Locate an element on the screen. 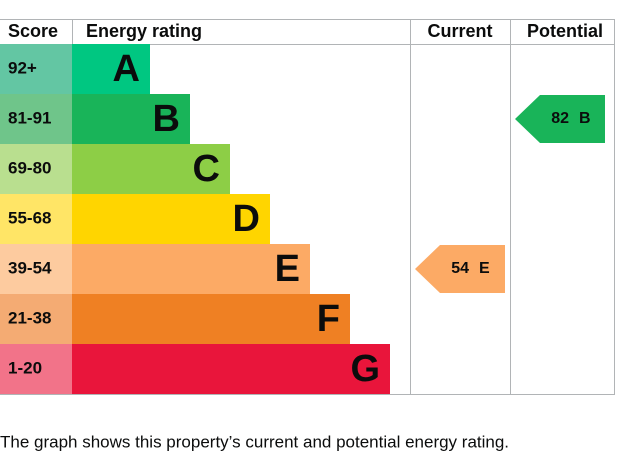  score-label: 39-54 is located at coordinates (30, 267).